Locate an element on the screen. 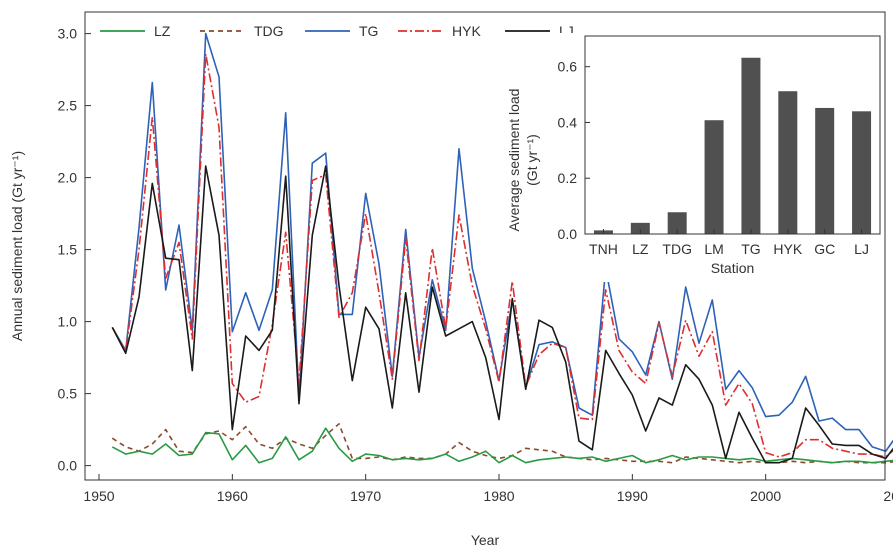 The image size is (893, 556). x-axis-label: Year is located at coordinates (485, 540).